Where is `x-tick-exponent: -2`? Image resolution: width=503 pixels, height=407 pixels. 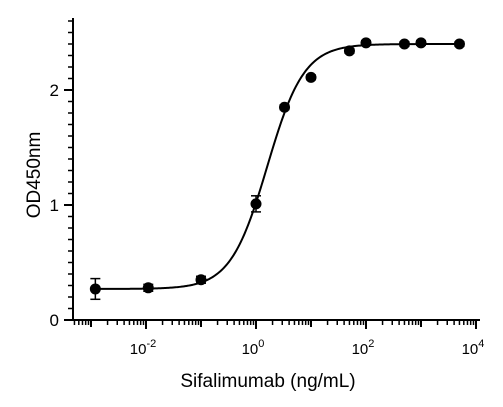
x-tick-exponent: -2 is located at coordinates (151, 344).